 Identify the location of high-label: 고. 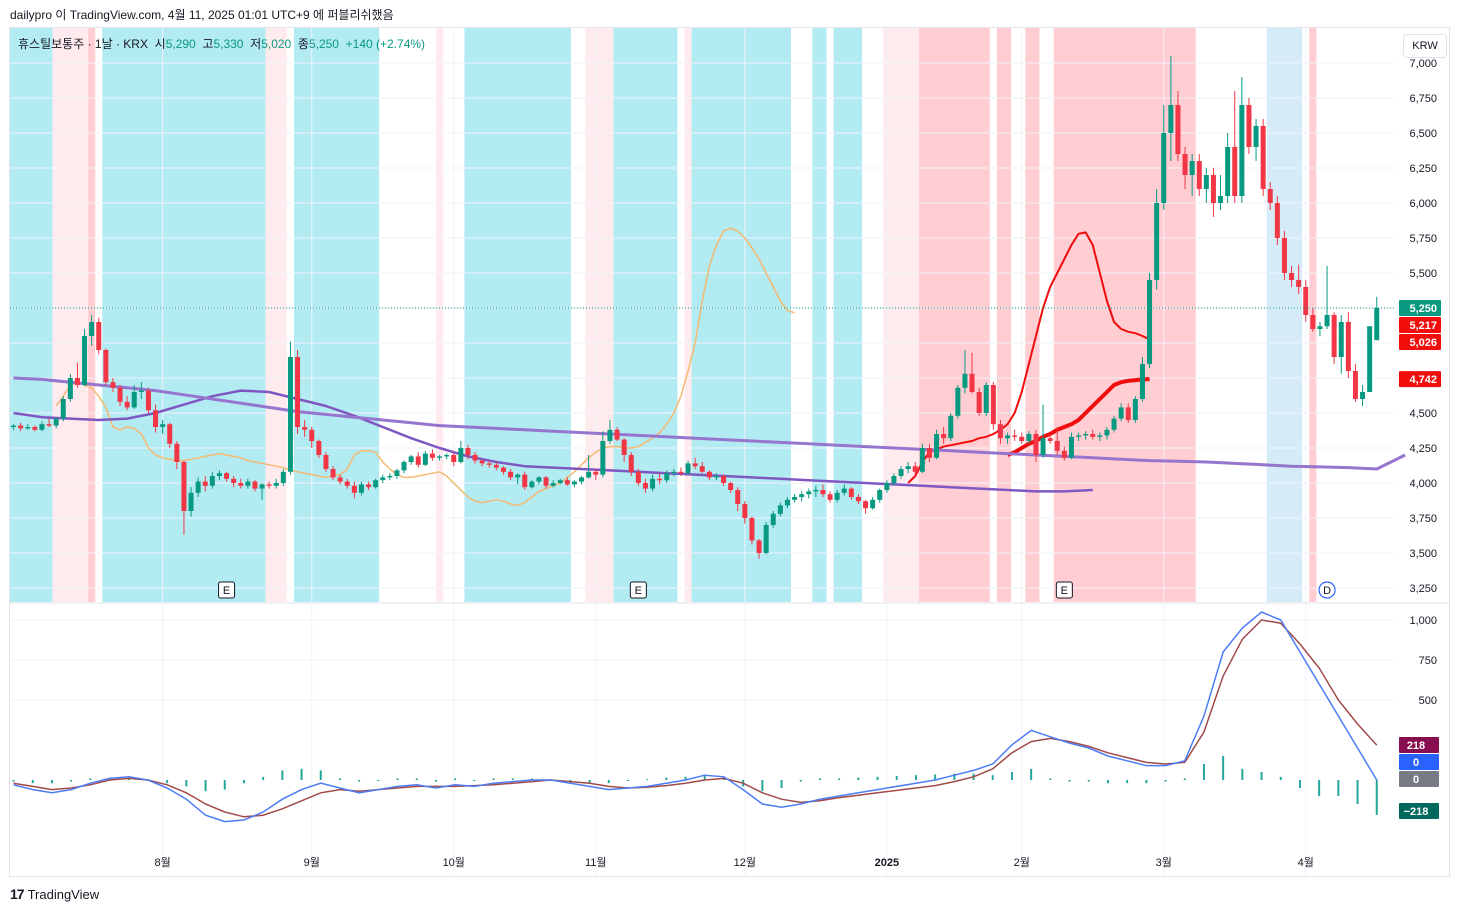
(208, 44).